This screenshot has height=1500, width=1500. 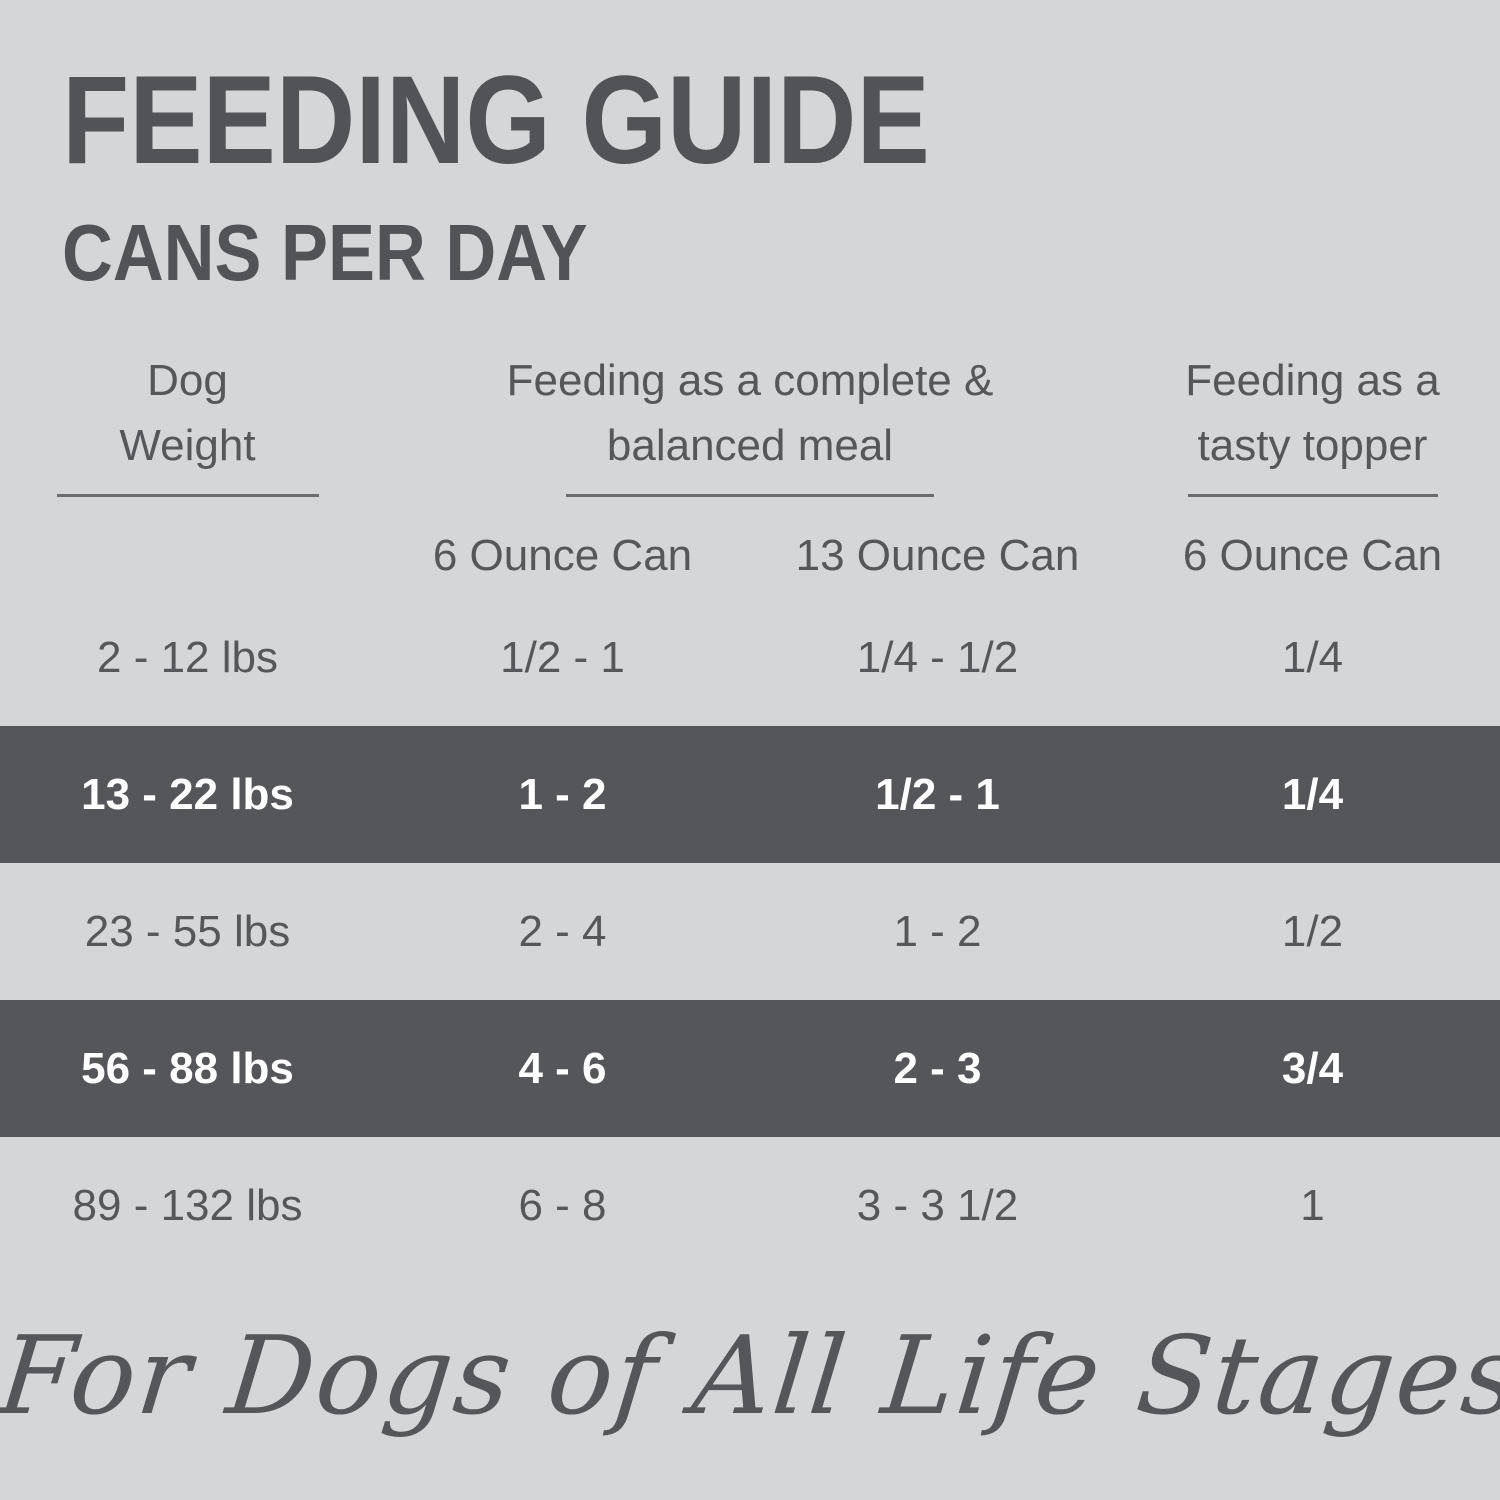 I want to click on column-header-complete-meal: Feeding as a complete & balanced meal, so click(x=750, y=423).